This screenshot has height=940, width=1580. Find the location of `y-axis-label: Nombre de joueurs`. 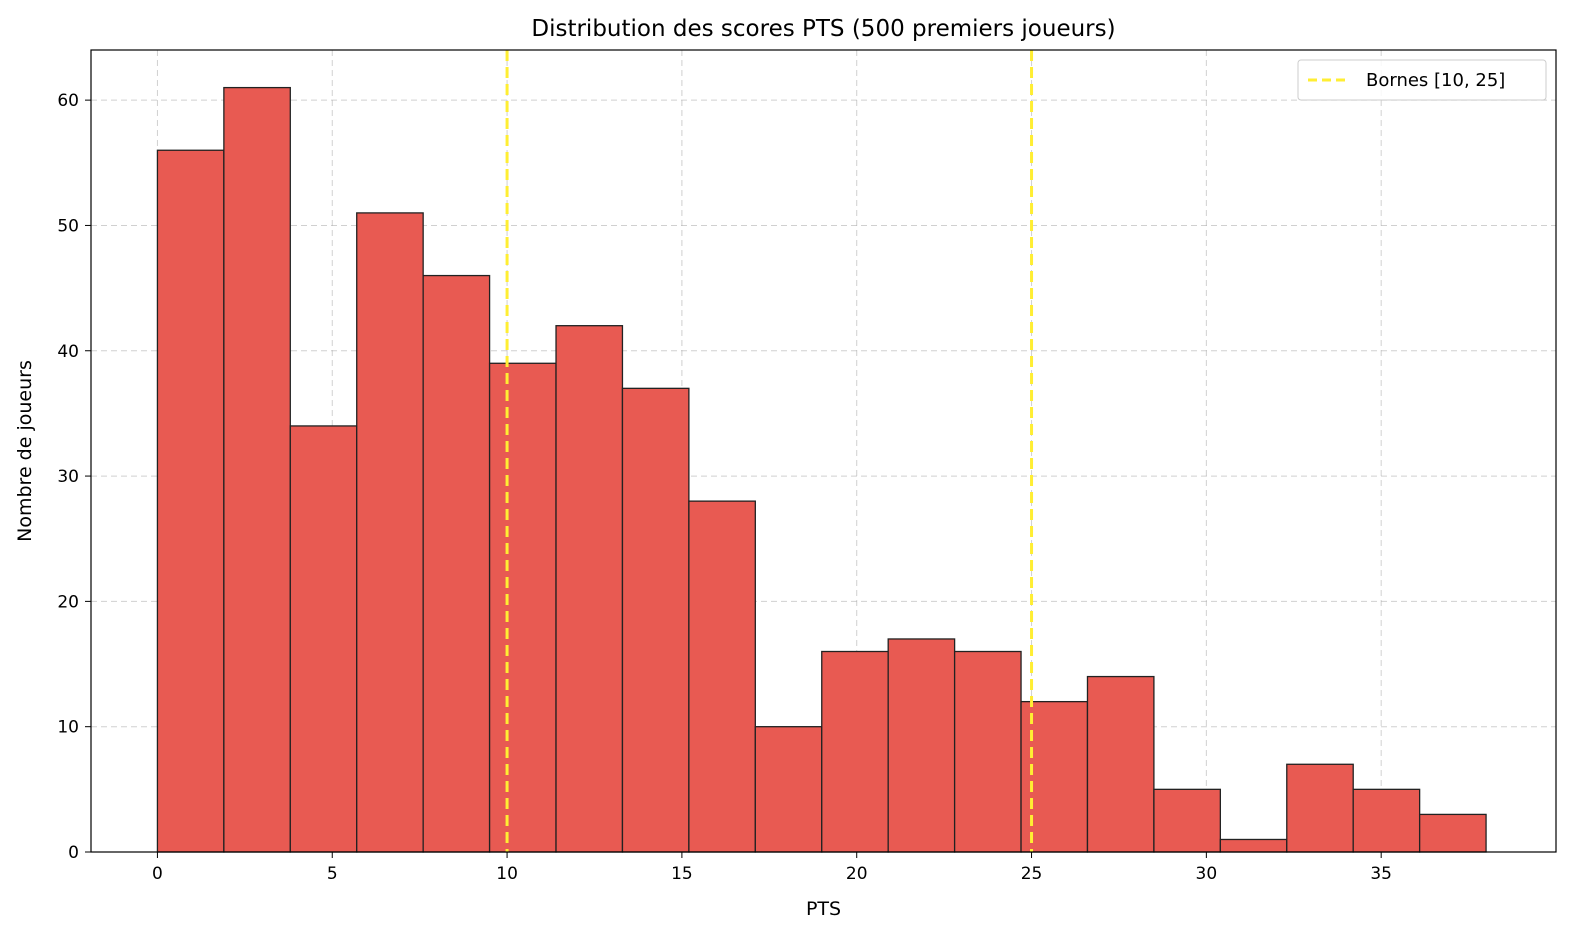

y-axis-label: Nombre de joueurs is located at coordinates (25, 451).